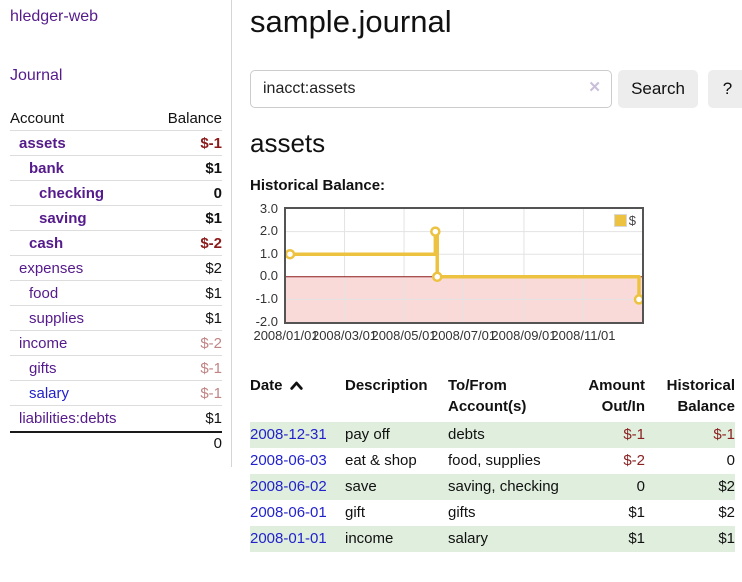 This screenshot has height=582, width=742. I want to click on balance-column-header: Balance, so click(194, 118).